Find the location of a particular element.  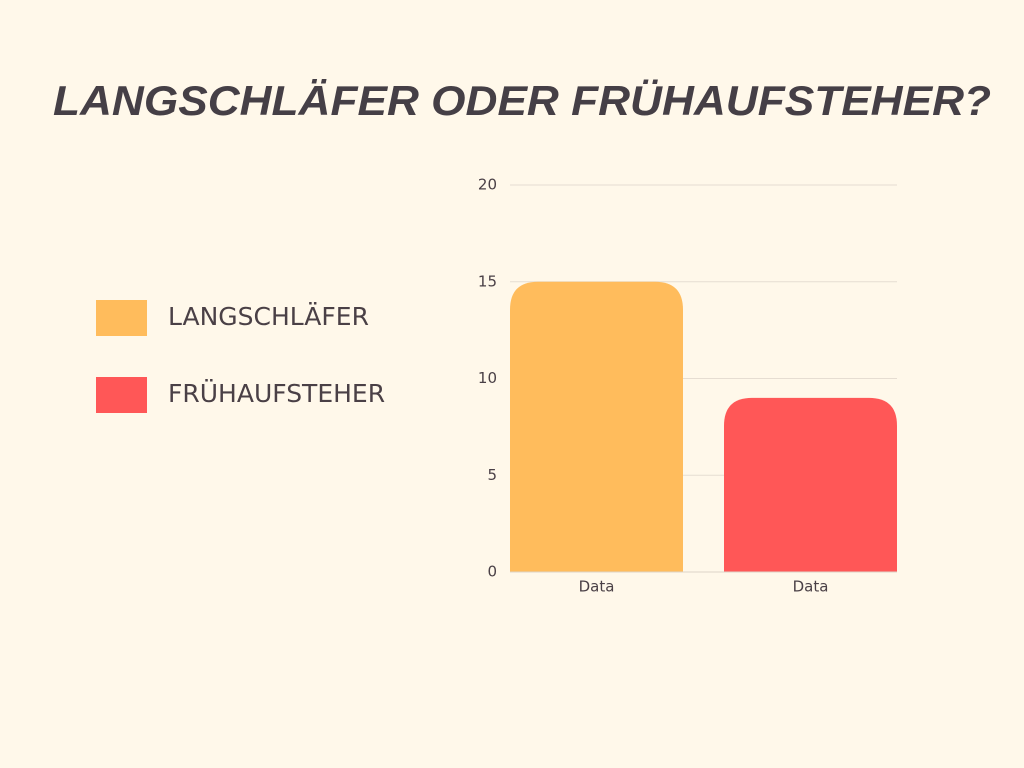

chart-title: LANGSCHLÄFER ODER FRÜHAUFSTEHER? is located at coordinates (522, 100).